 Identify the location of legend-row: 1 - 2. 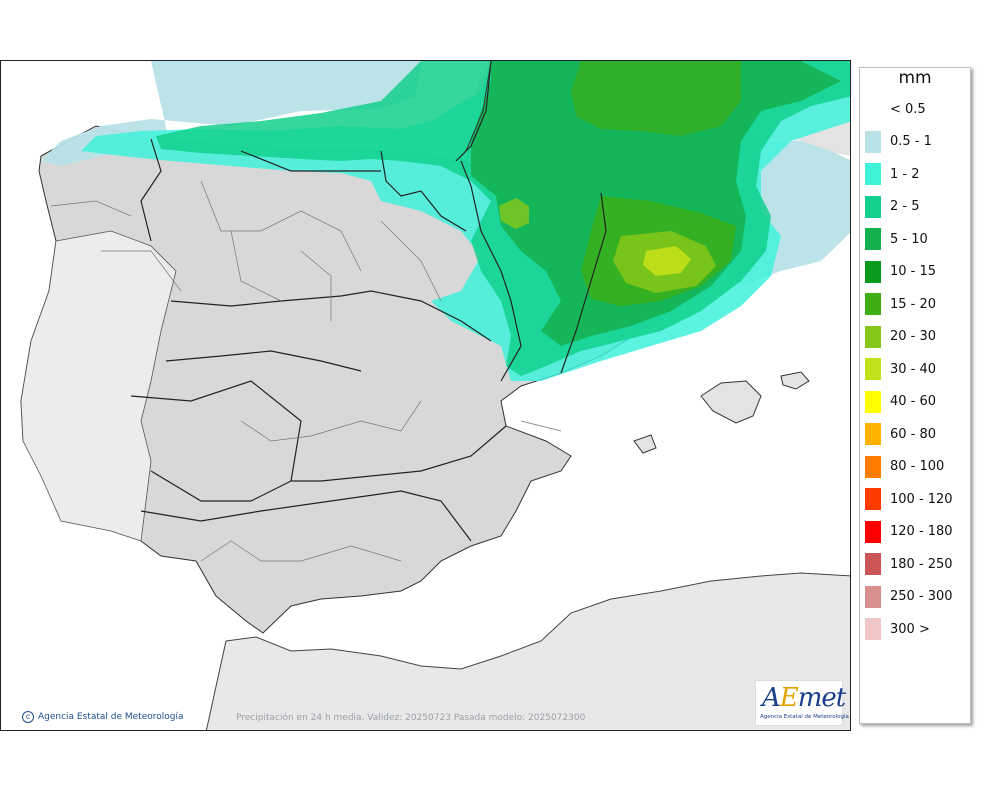
(915, 174).